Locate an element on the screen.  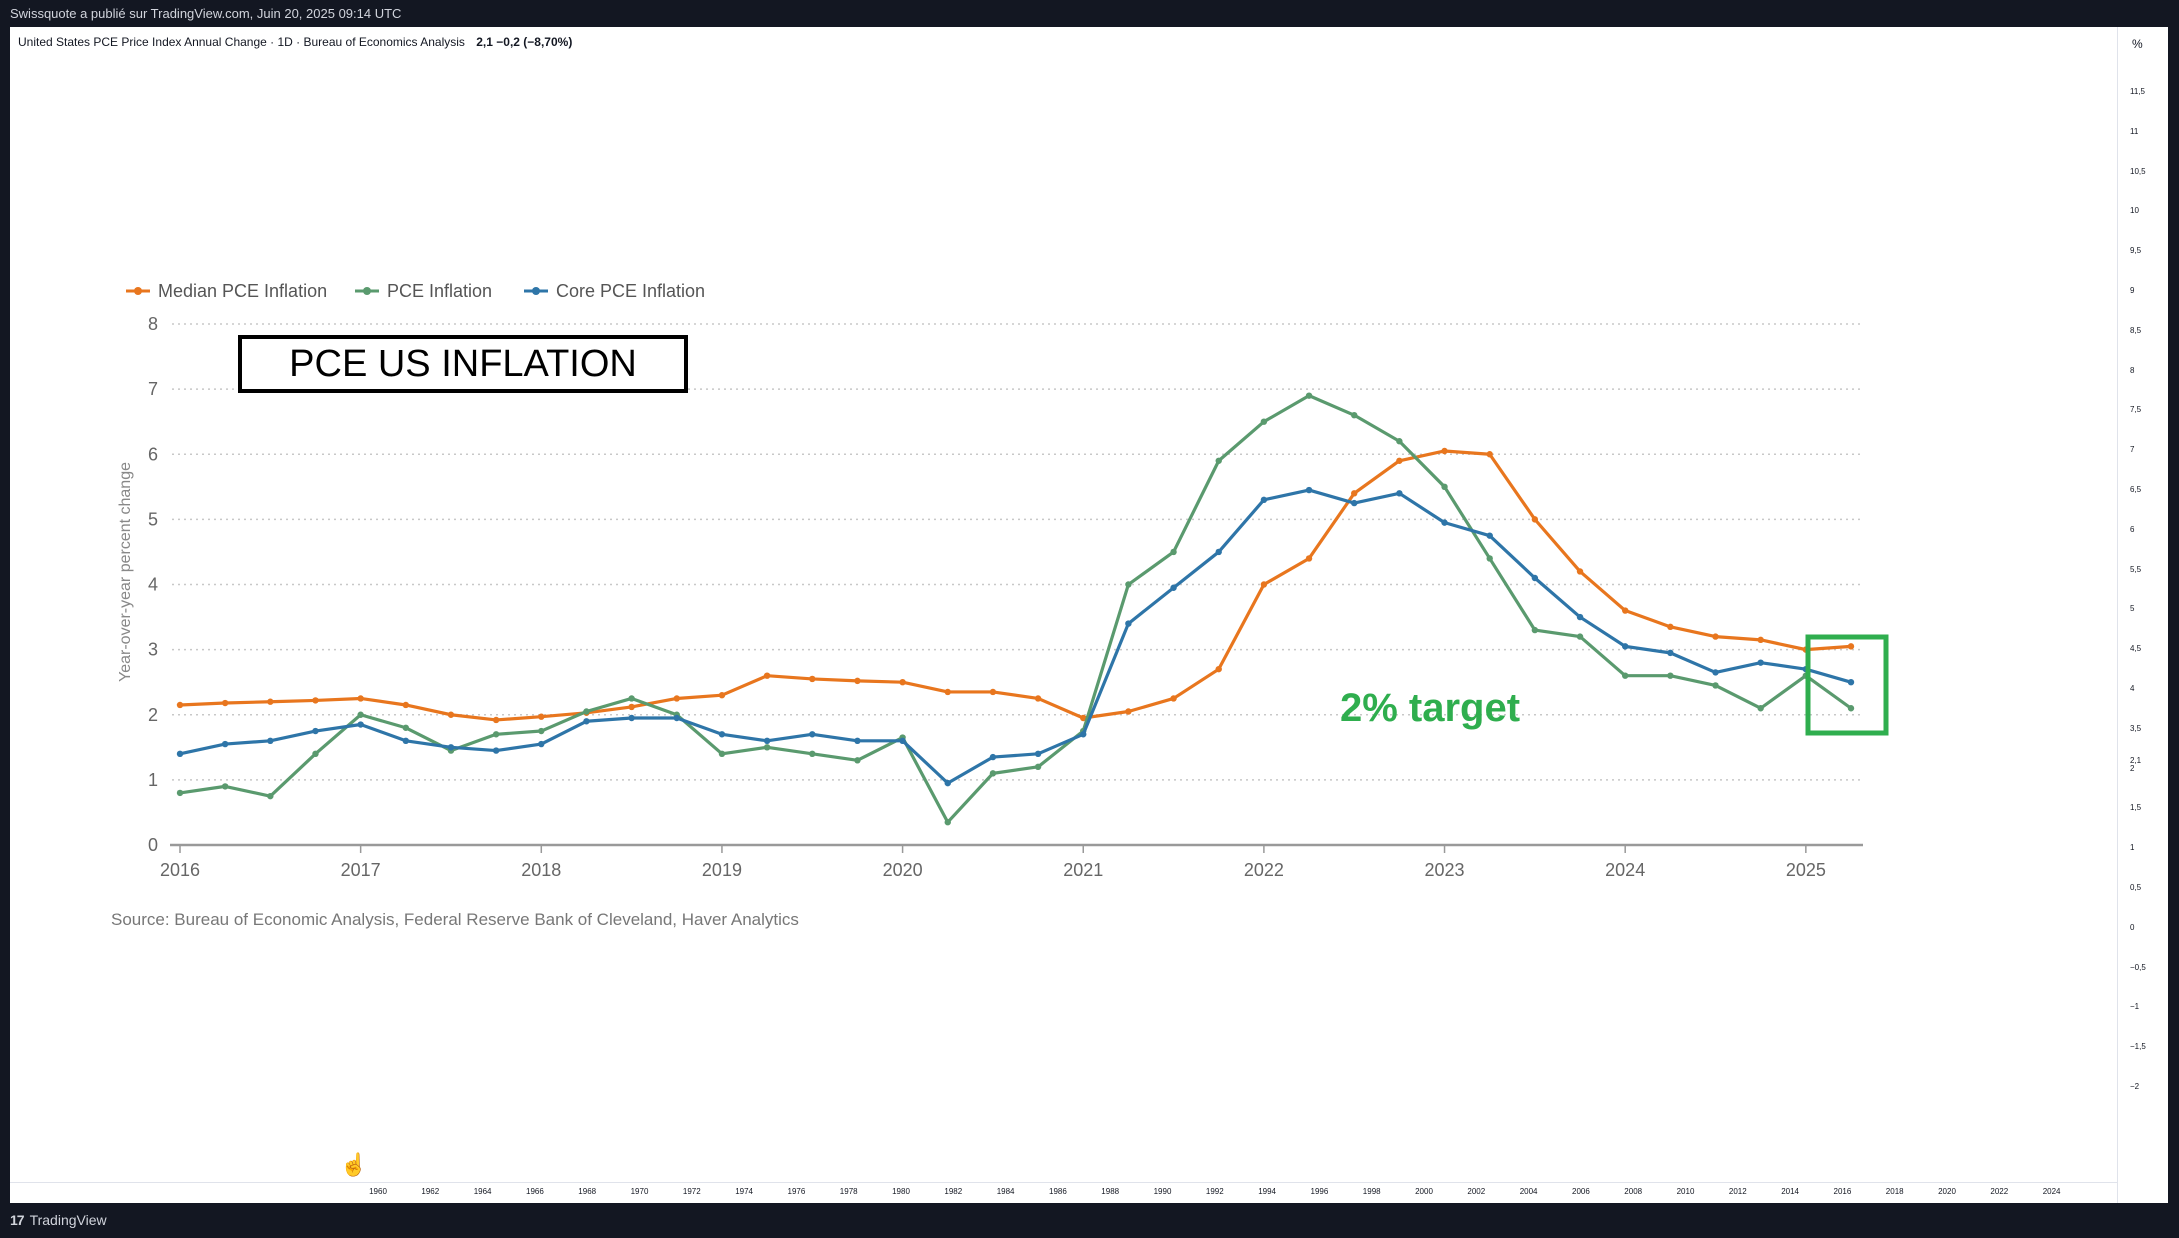
legend-label: Median PCE Inflation is located at coordinates (242, 291).